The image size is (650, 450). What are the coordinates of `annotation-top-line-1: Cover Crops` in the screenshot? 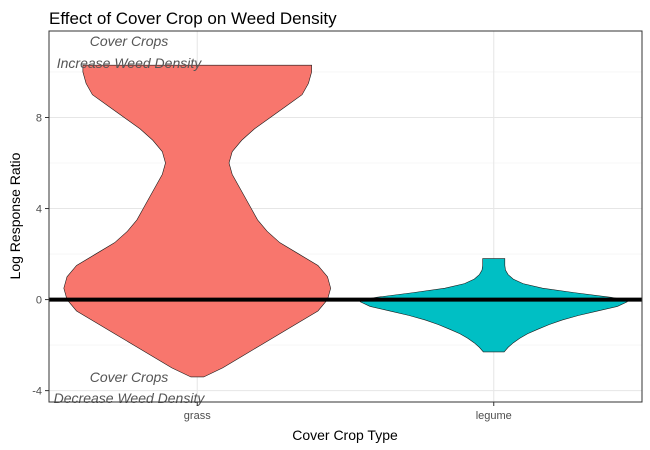 It's located at (129, 41).